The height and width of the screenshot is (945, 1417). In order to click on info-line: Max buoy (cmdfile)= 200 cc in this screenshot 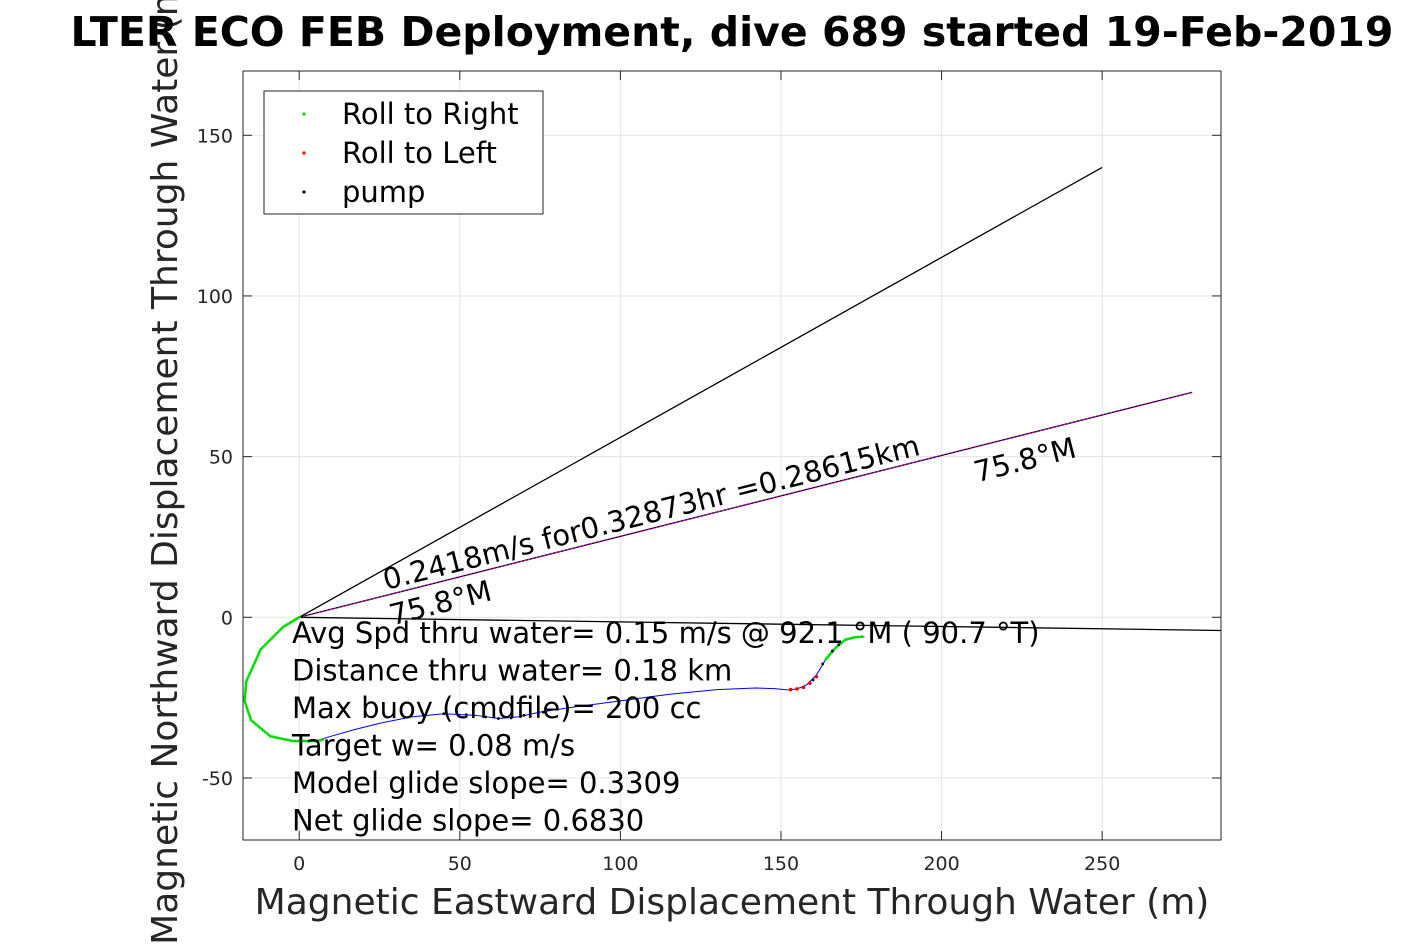, I will do `click(496, 708)`.